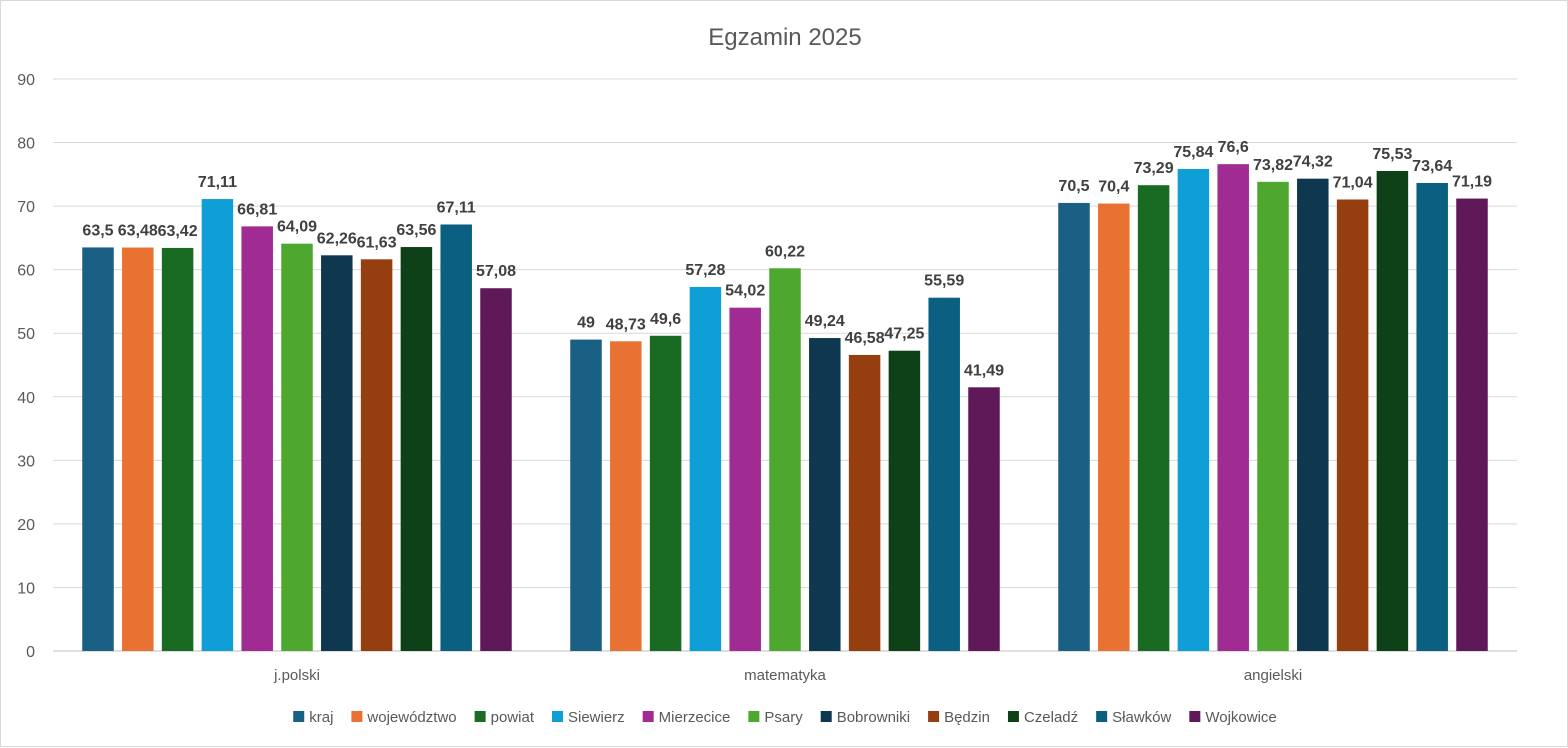 The width and height of the screenshot is (1568, 748). I want to click on bar-Mierzecice-angielski, so click(1233, 408).